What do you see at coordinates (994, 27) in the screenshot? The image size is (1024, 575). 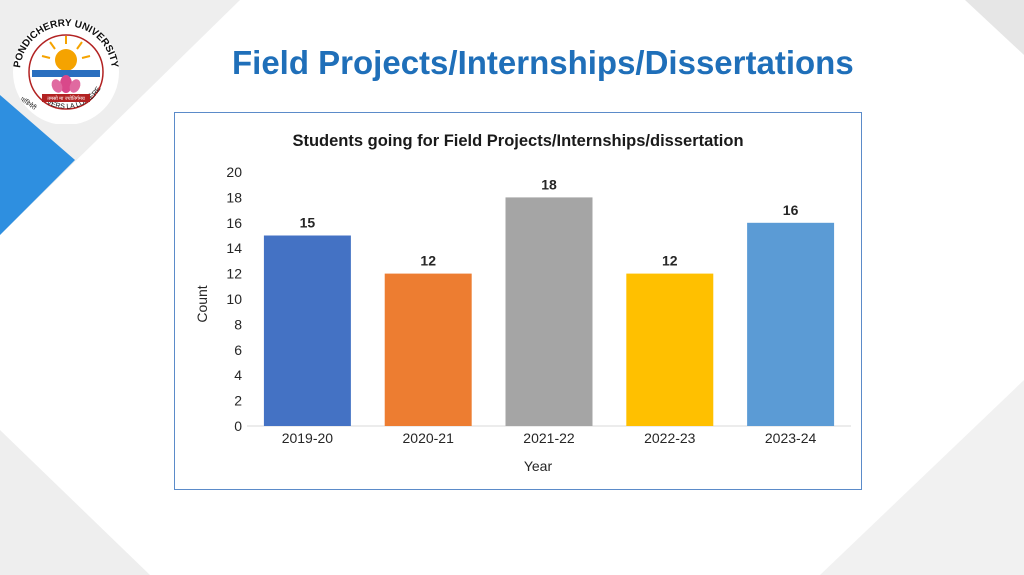 I see `top-right-gray-triangle` at bounding box center [994, 27].